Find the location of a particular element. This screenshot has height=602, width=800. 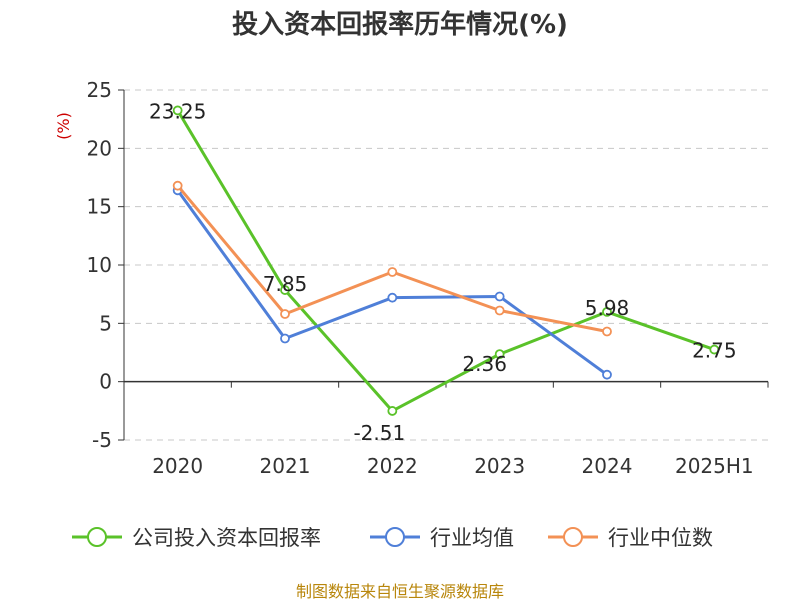

y-tick-label: 25 is located at coordinates (99, 90).